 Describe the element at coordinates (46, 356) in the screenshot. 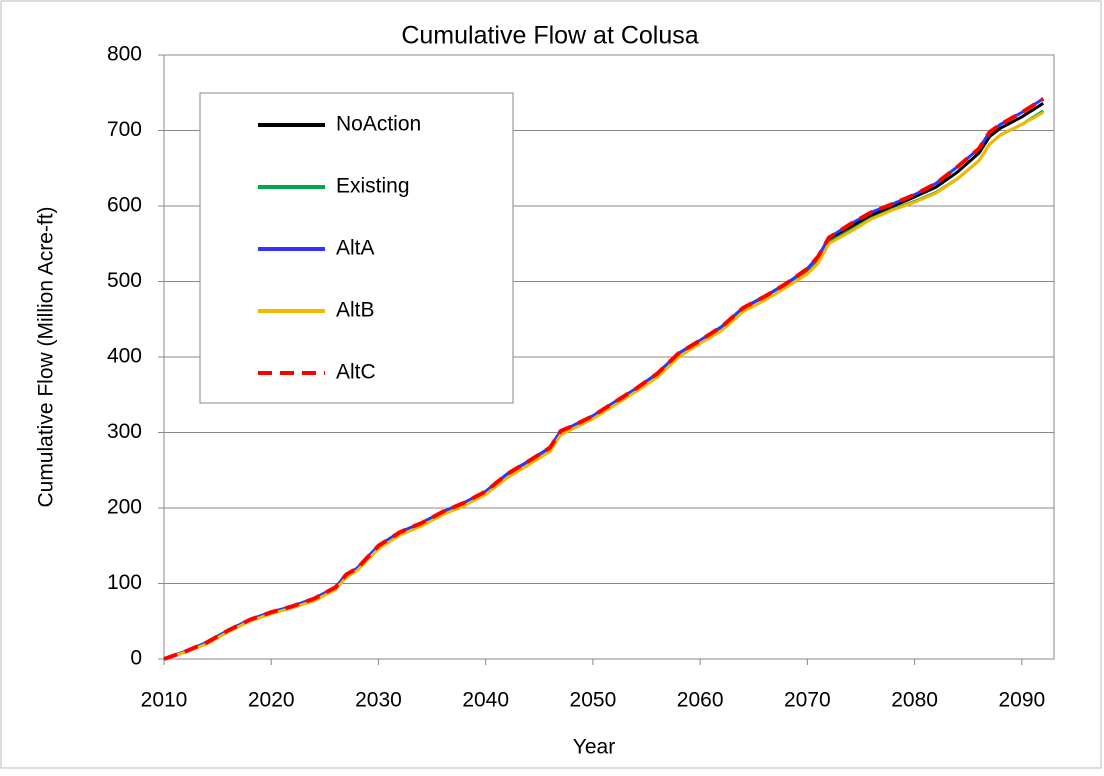

I see `y-axis-label: Cumulative Flow (Million Acre-ft)` at that location.